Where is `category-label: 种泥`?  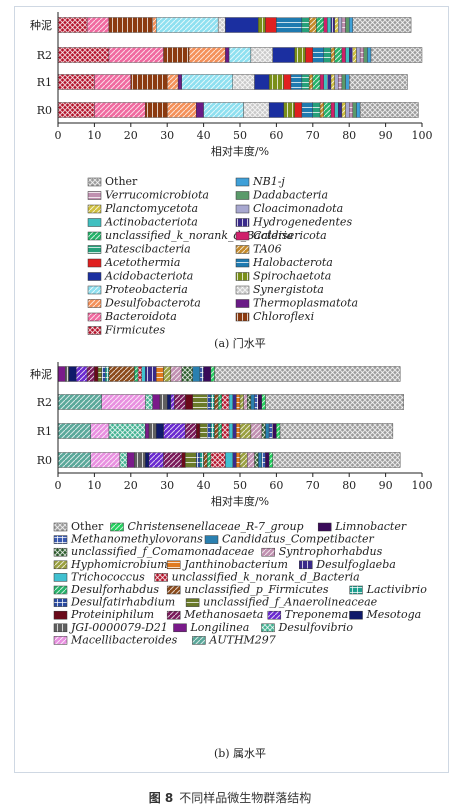 category-label: 种泥 is located at coordinates (41, 374).